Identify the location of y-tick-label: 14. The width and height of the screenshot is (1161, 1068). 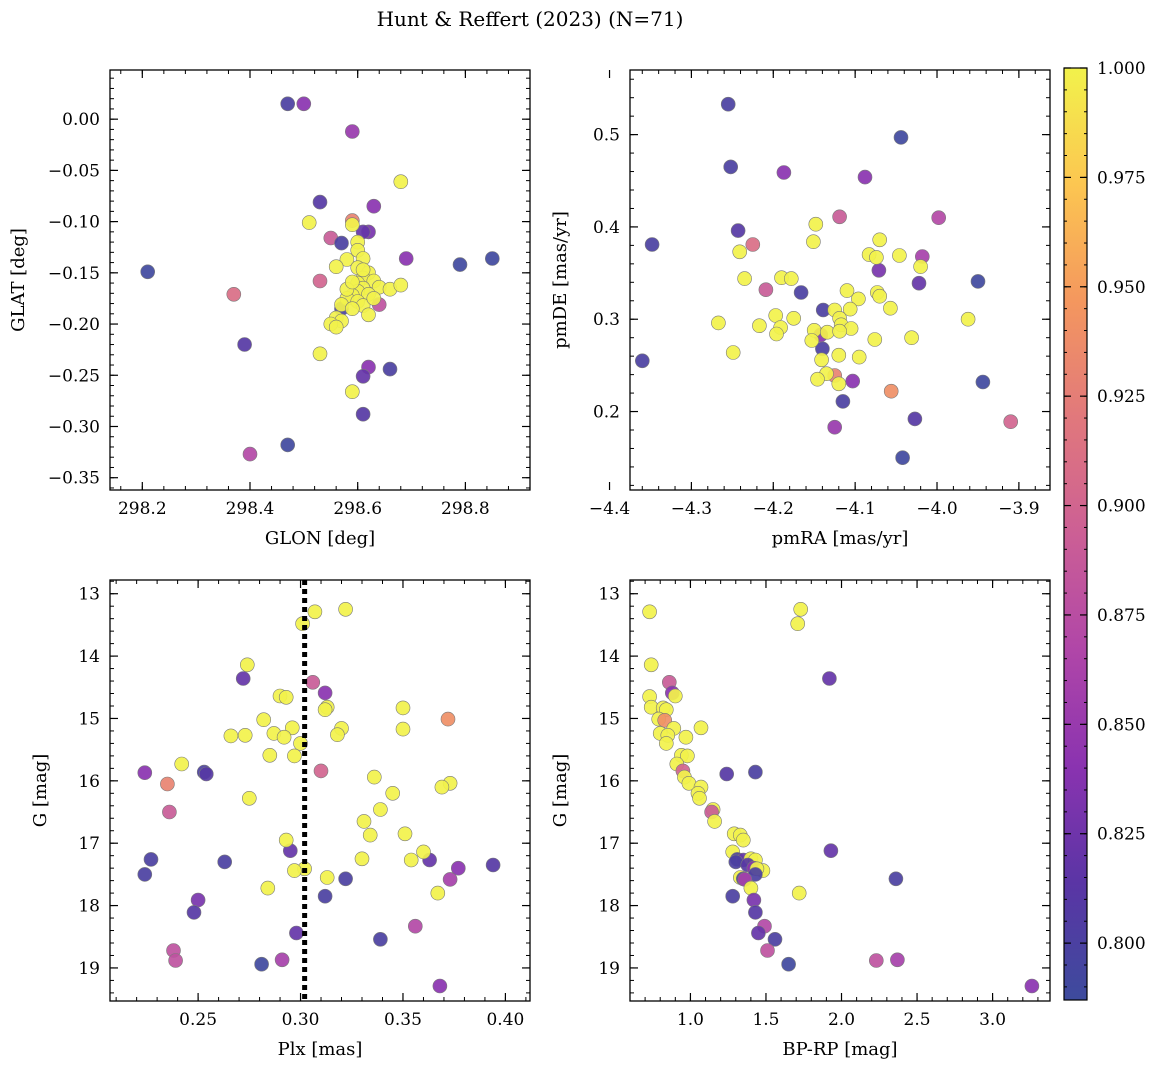
(609, 657).